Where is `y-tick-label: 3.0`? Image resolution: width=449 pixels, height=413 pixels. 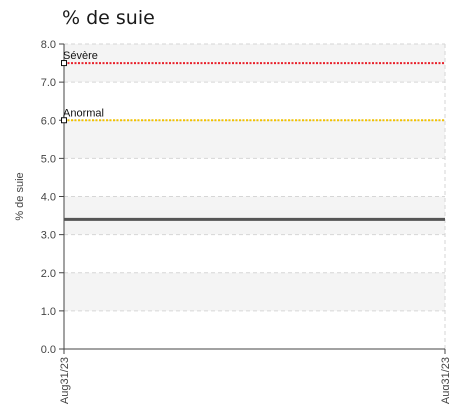
y-tick-label: 3.0 is located at coordinates (48, 236).